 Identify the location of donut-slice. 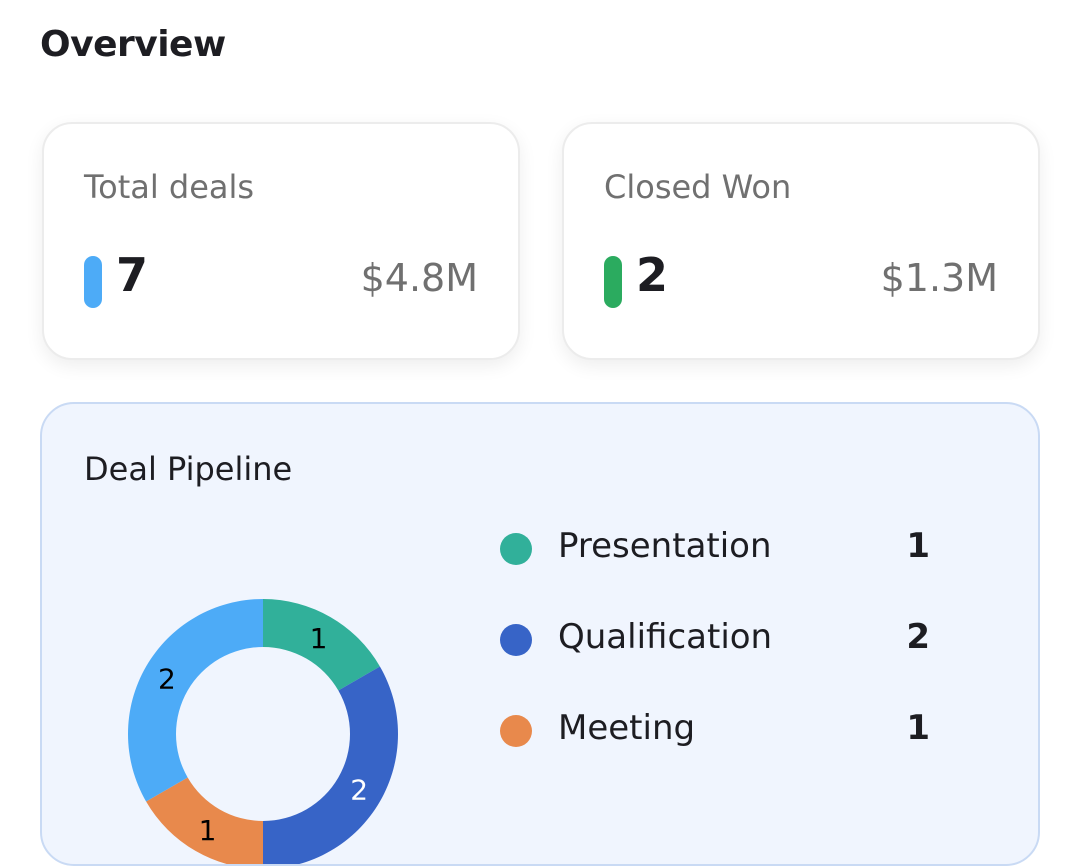
(195, 700).